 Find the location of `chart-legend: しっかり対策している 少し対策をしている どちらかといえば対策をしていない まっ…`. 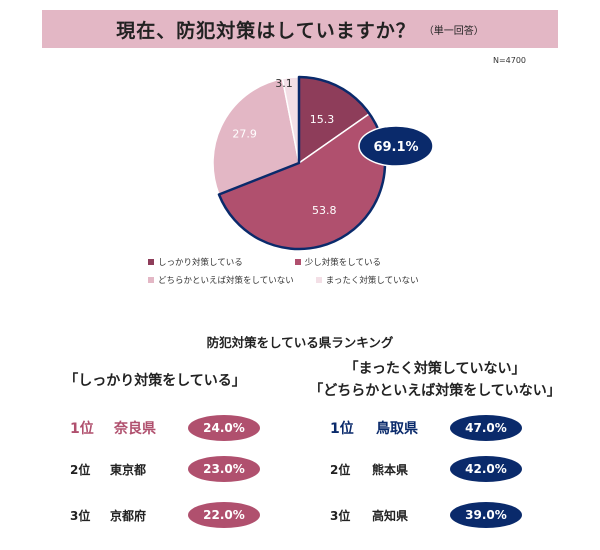

chart-legend: しっかり対策している 少し対策をしている どちらかといえば対策をしていない まっ… is located at coordinates (298, 274).